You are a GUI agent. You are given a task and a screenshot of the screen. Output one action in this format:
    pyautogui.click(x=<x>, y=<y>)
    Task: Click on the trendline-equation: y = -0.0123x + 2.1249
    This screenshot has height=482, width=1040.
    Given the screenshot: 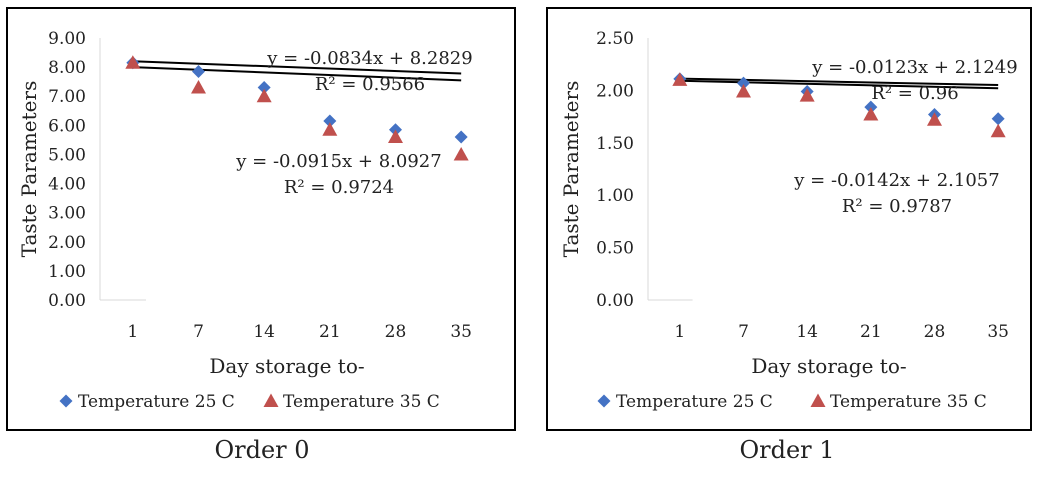 What is the action you would take?
    pyautogui.click(x=914, y=67)
    